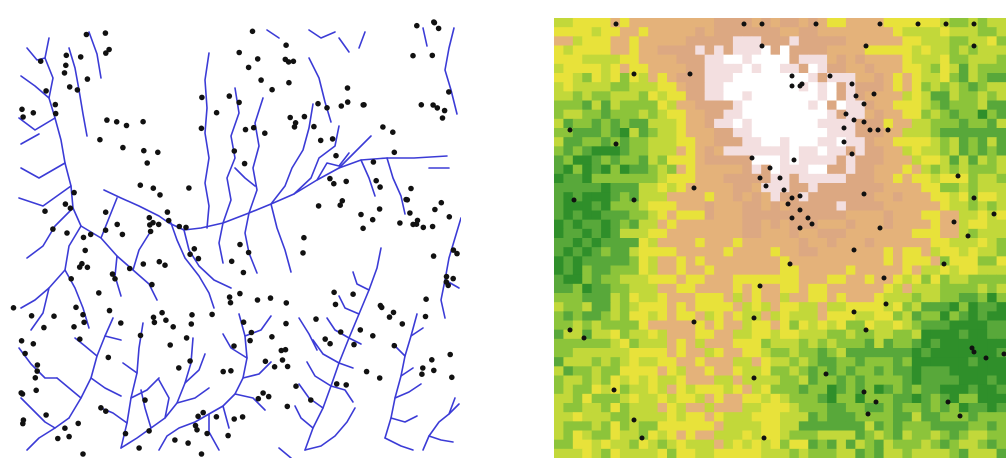  Describe the element at coordinates (407, 372) in the screenshot. I see `stream-segment` at that location.